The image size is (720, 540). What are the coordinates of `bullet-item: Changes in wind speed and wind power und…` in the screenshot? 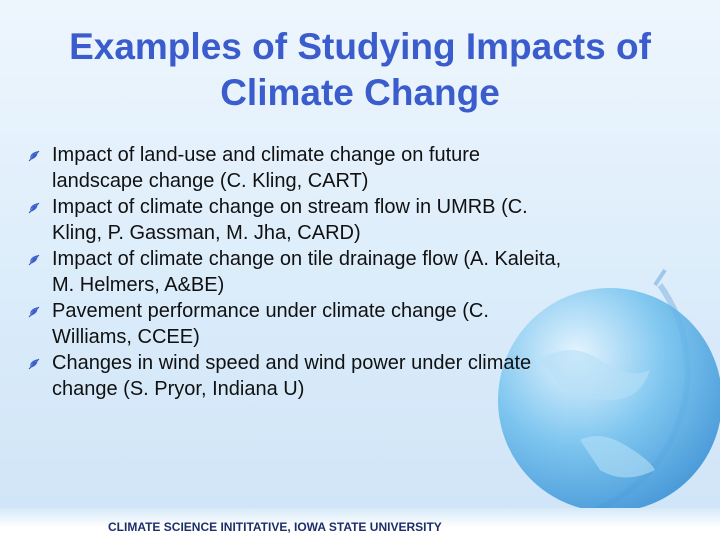 It's located at (298, 376).